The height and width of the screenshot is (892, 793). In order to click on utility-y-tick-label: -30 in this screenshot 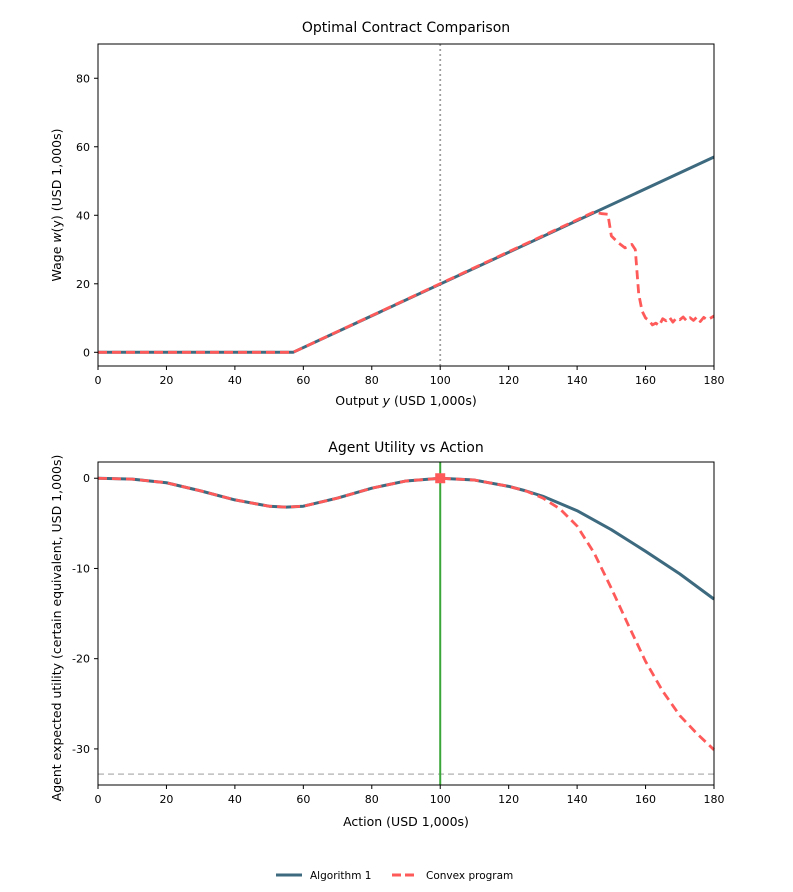, I will do `click(81, 749)`.